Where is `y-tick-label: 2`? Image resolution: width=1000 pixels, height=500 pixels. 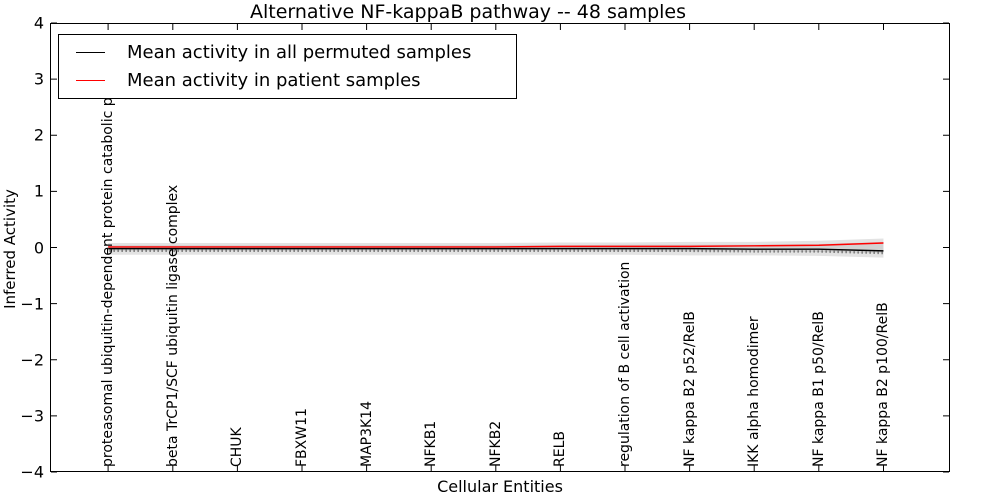
y-tick-label: 2 is located at coordinates (38, 135).